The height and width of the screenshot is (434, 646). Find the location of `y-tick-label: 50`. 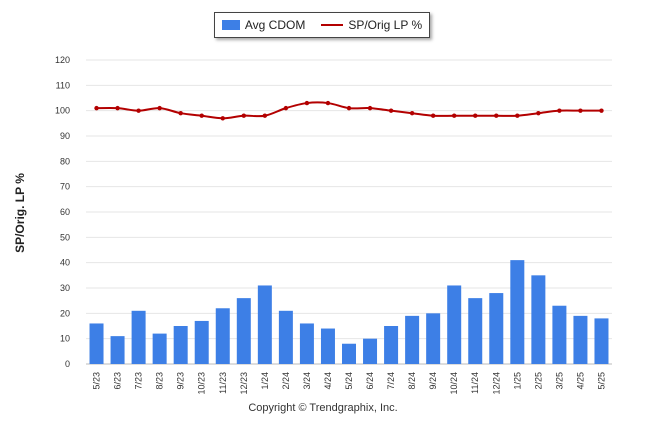

y-tick-label: 50 is located at coordinates (65, 237).